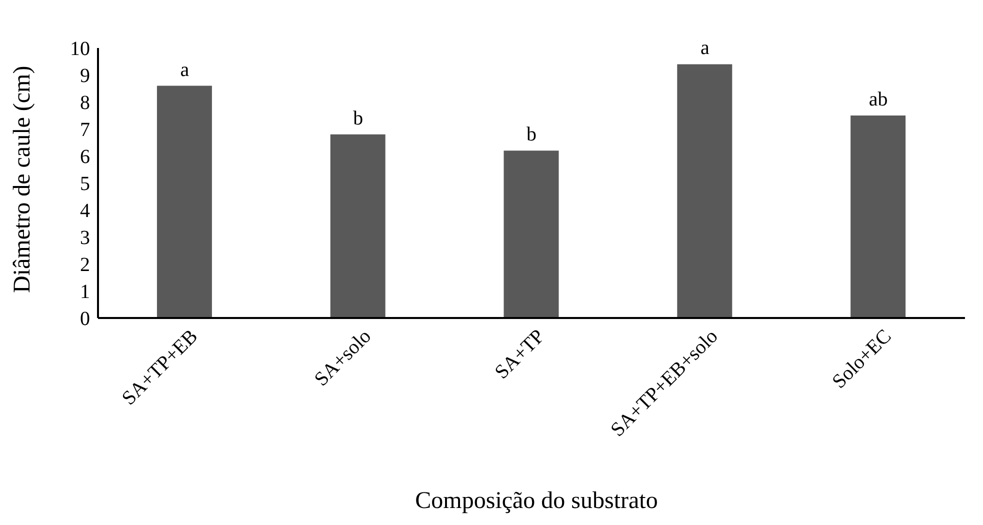 The height and width of the screenshot is (525, 983). Describe the element at coordinates (85, 130) in the screenshot. I see `y-tick-label: 7` at that location.